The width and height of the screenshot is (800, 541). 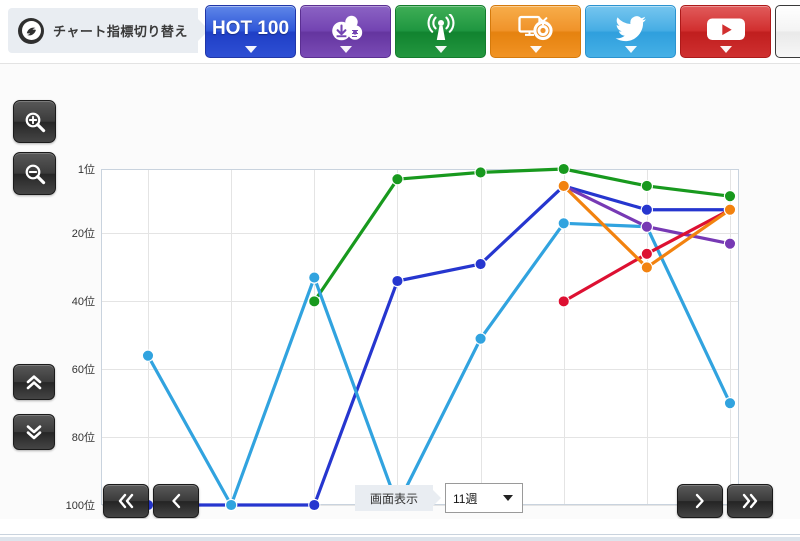 I want to click on download-cd-icon, so click(x=346, y=29).